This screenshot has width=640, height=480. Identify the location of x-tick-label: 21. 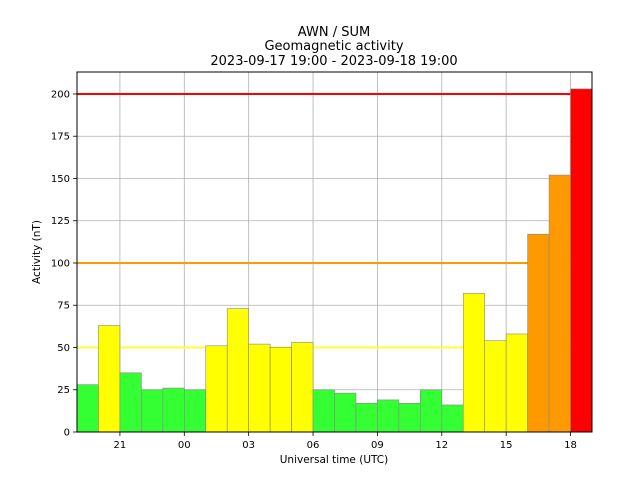
(120, 445).